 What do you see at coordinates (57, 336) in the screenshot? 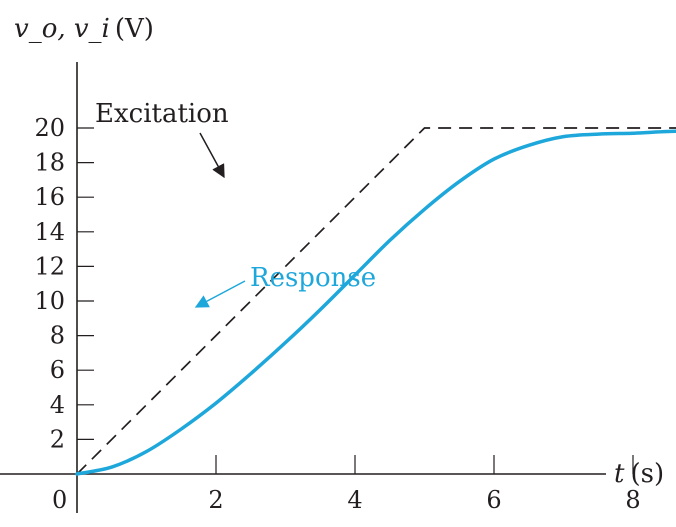
I see `y-tick-label: 8` at bounding box center [57, 336].